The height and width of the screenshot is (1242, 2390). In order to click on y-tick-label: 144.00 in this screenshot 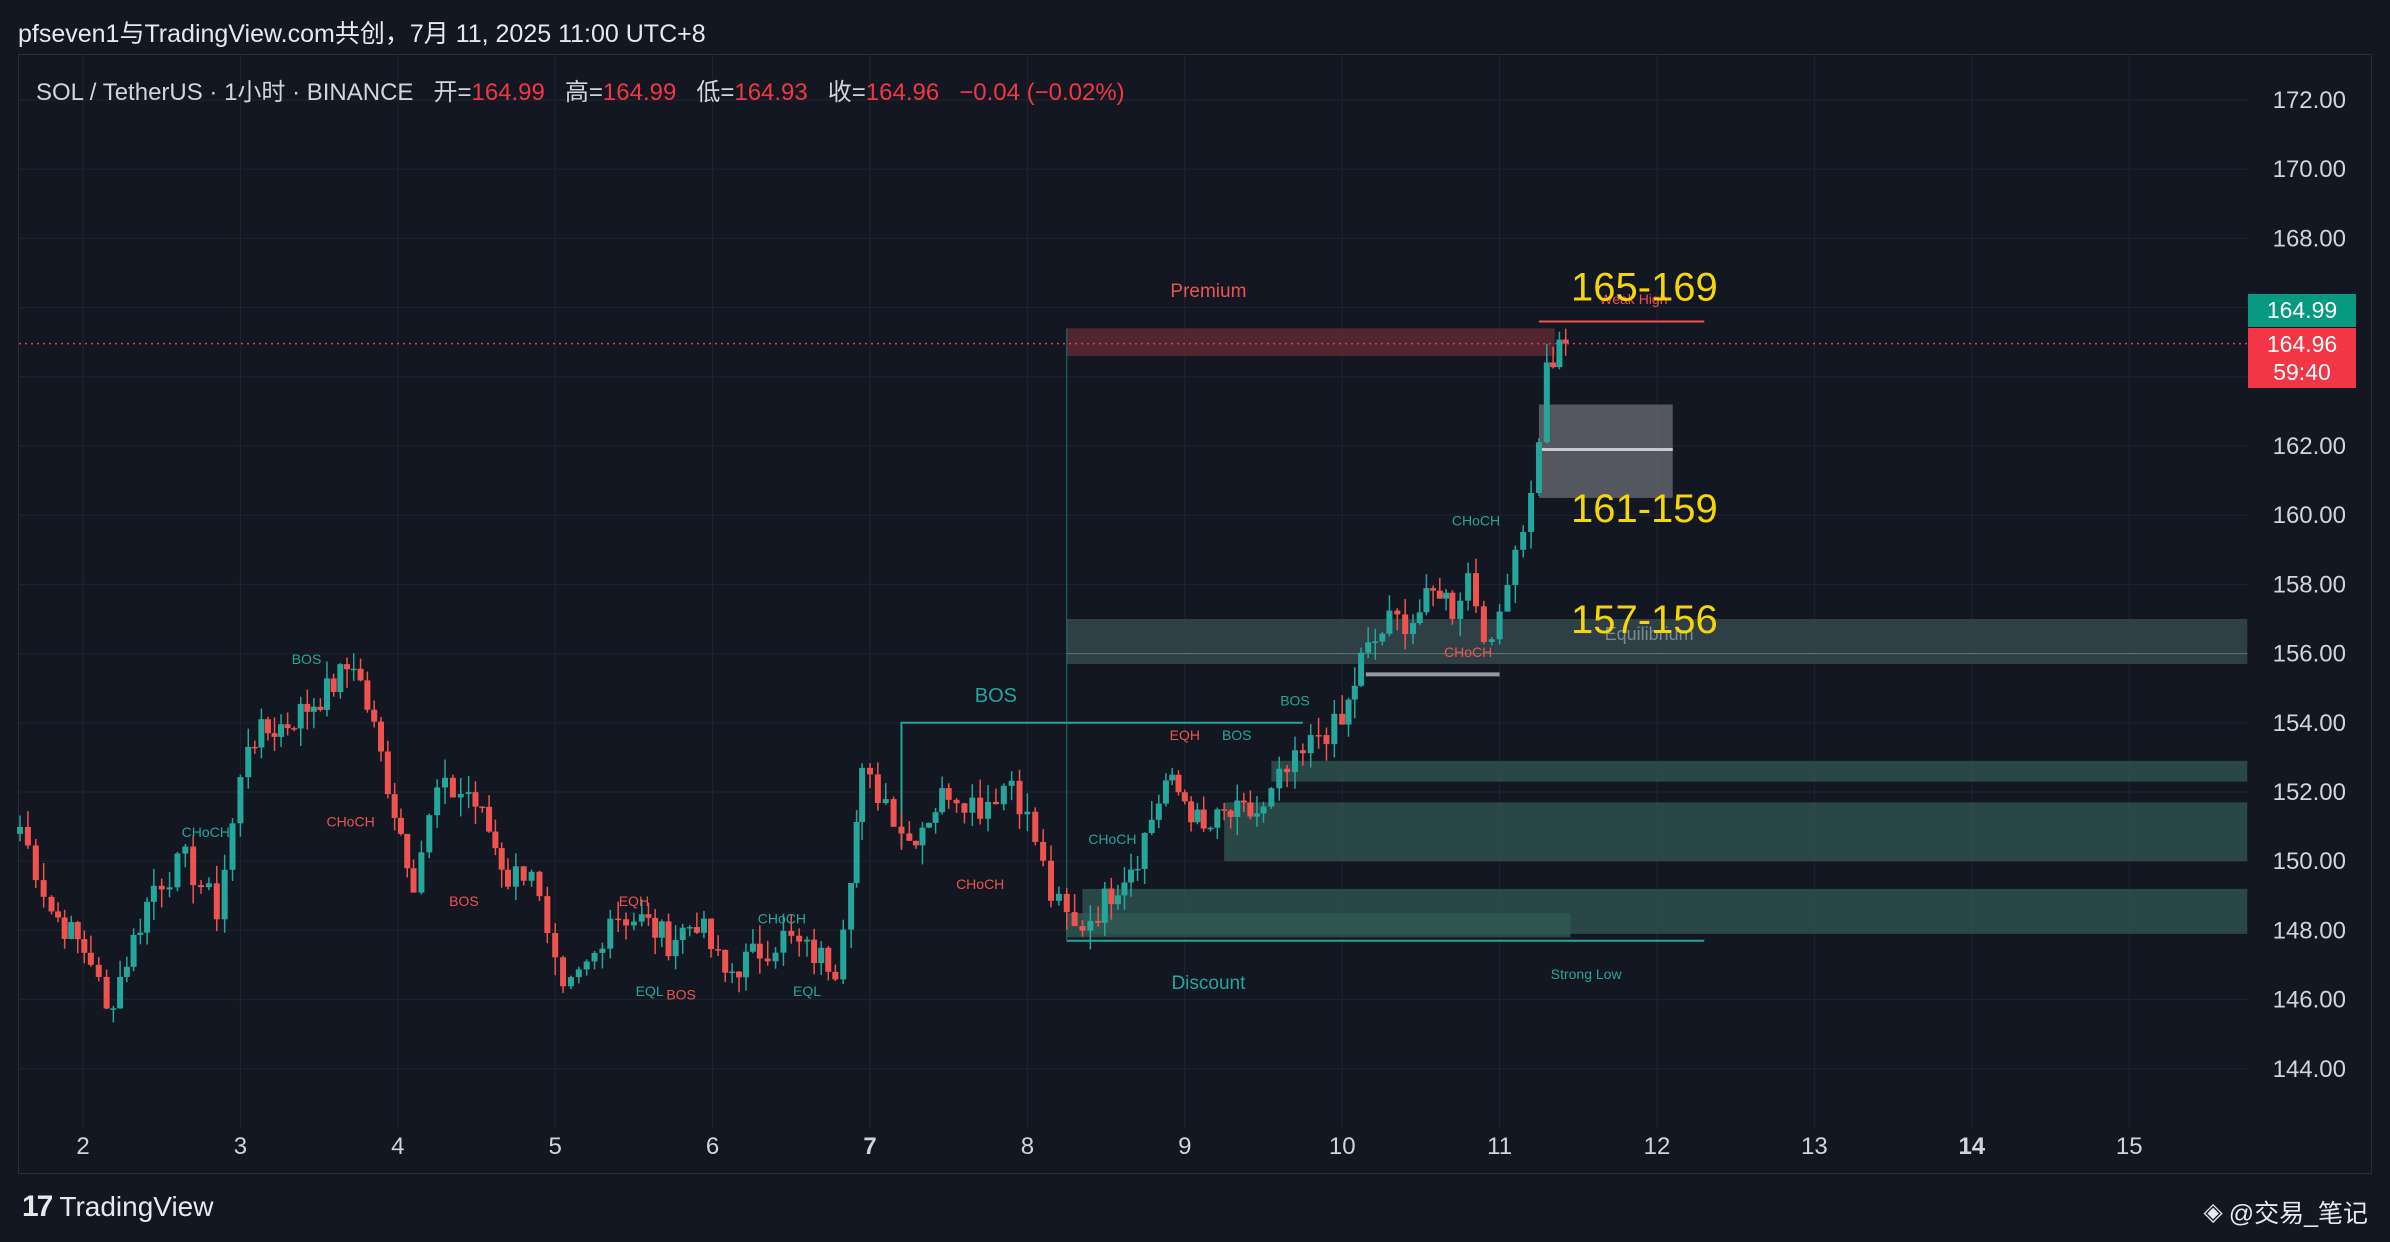, I will do `click(2309, 1069)`.